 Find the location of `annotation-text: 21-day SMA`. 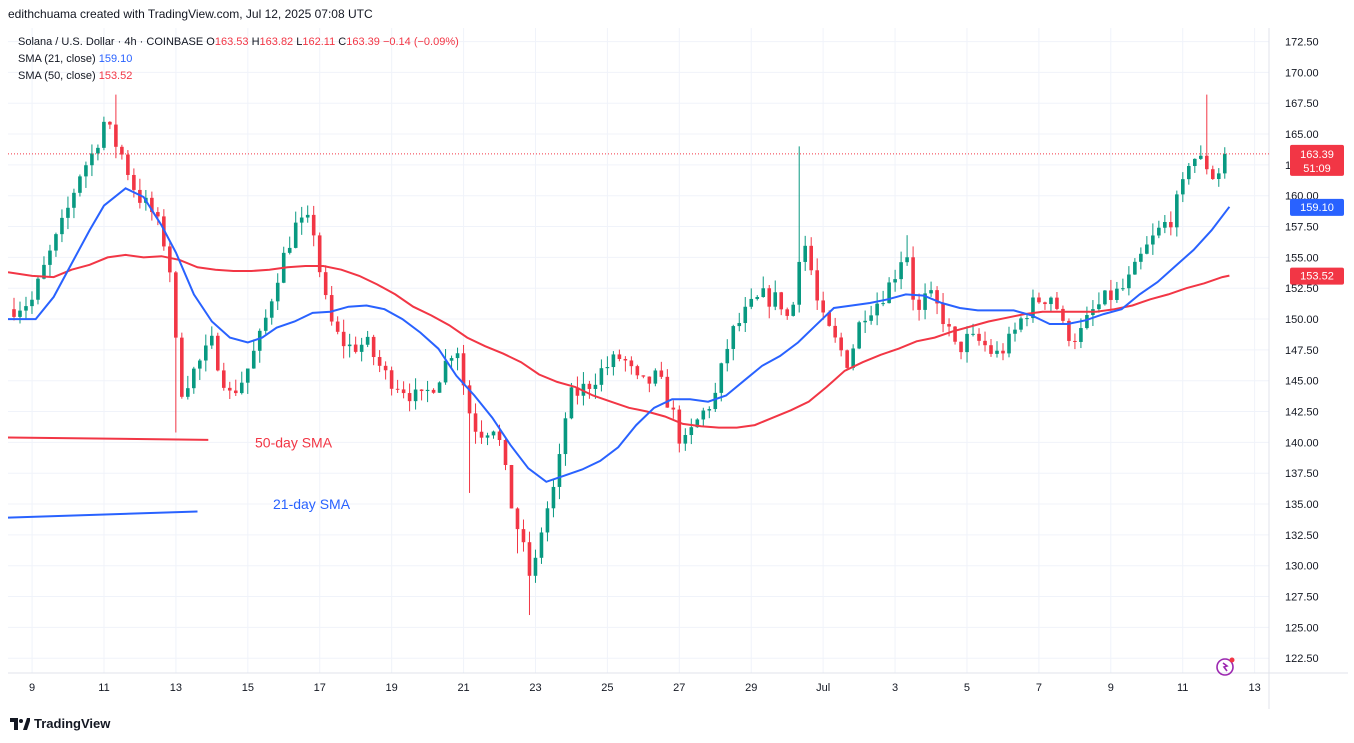

annotation-text: 21-day SMA is located at coordinates (312, 504).